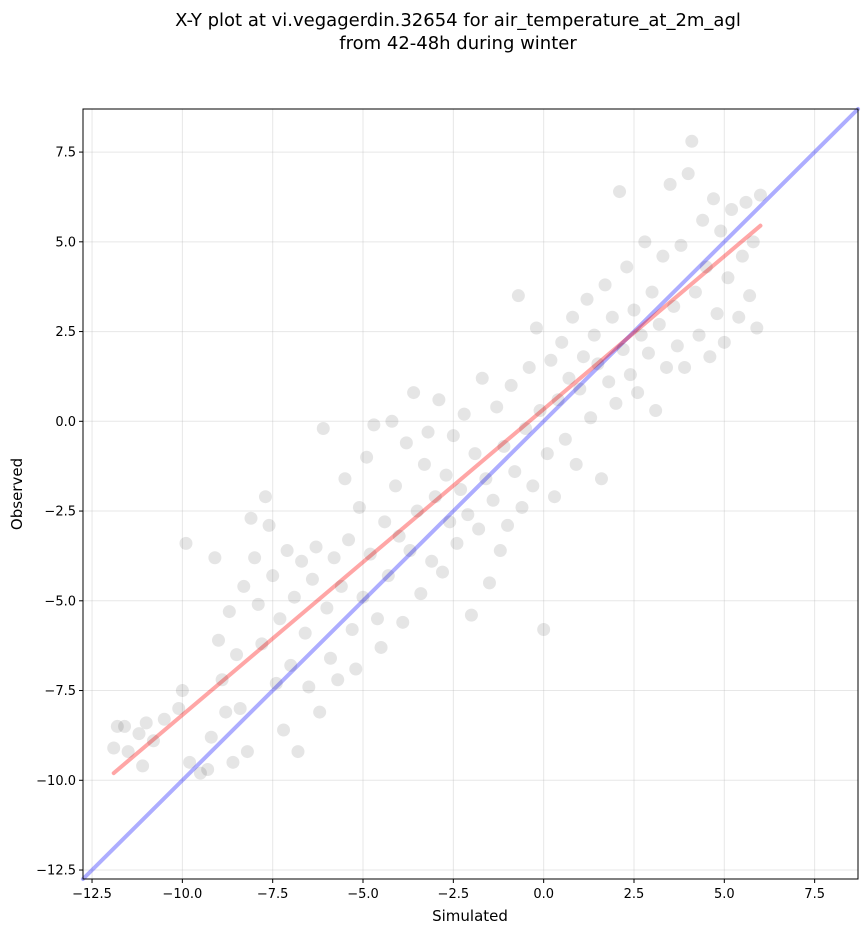 The height and width of the screenshot is (934, 867). What do you see at coordinates (56, 871) in the screenshot?
I see `y-tick-label: −12.5` at bounding box center [56, 871].